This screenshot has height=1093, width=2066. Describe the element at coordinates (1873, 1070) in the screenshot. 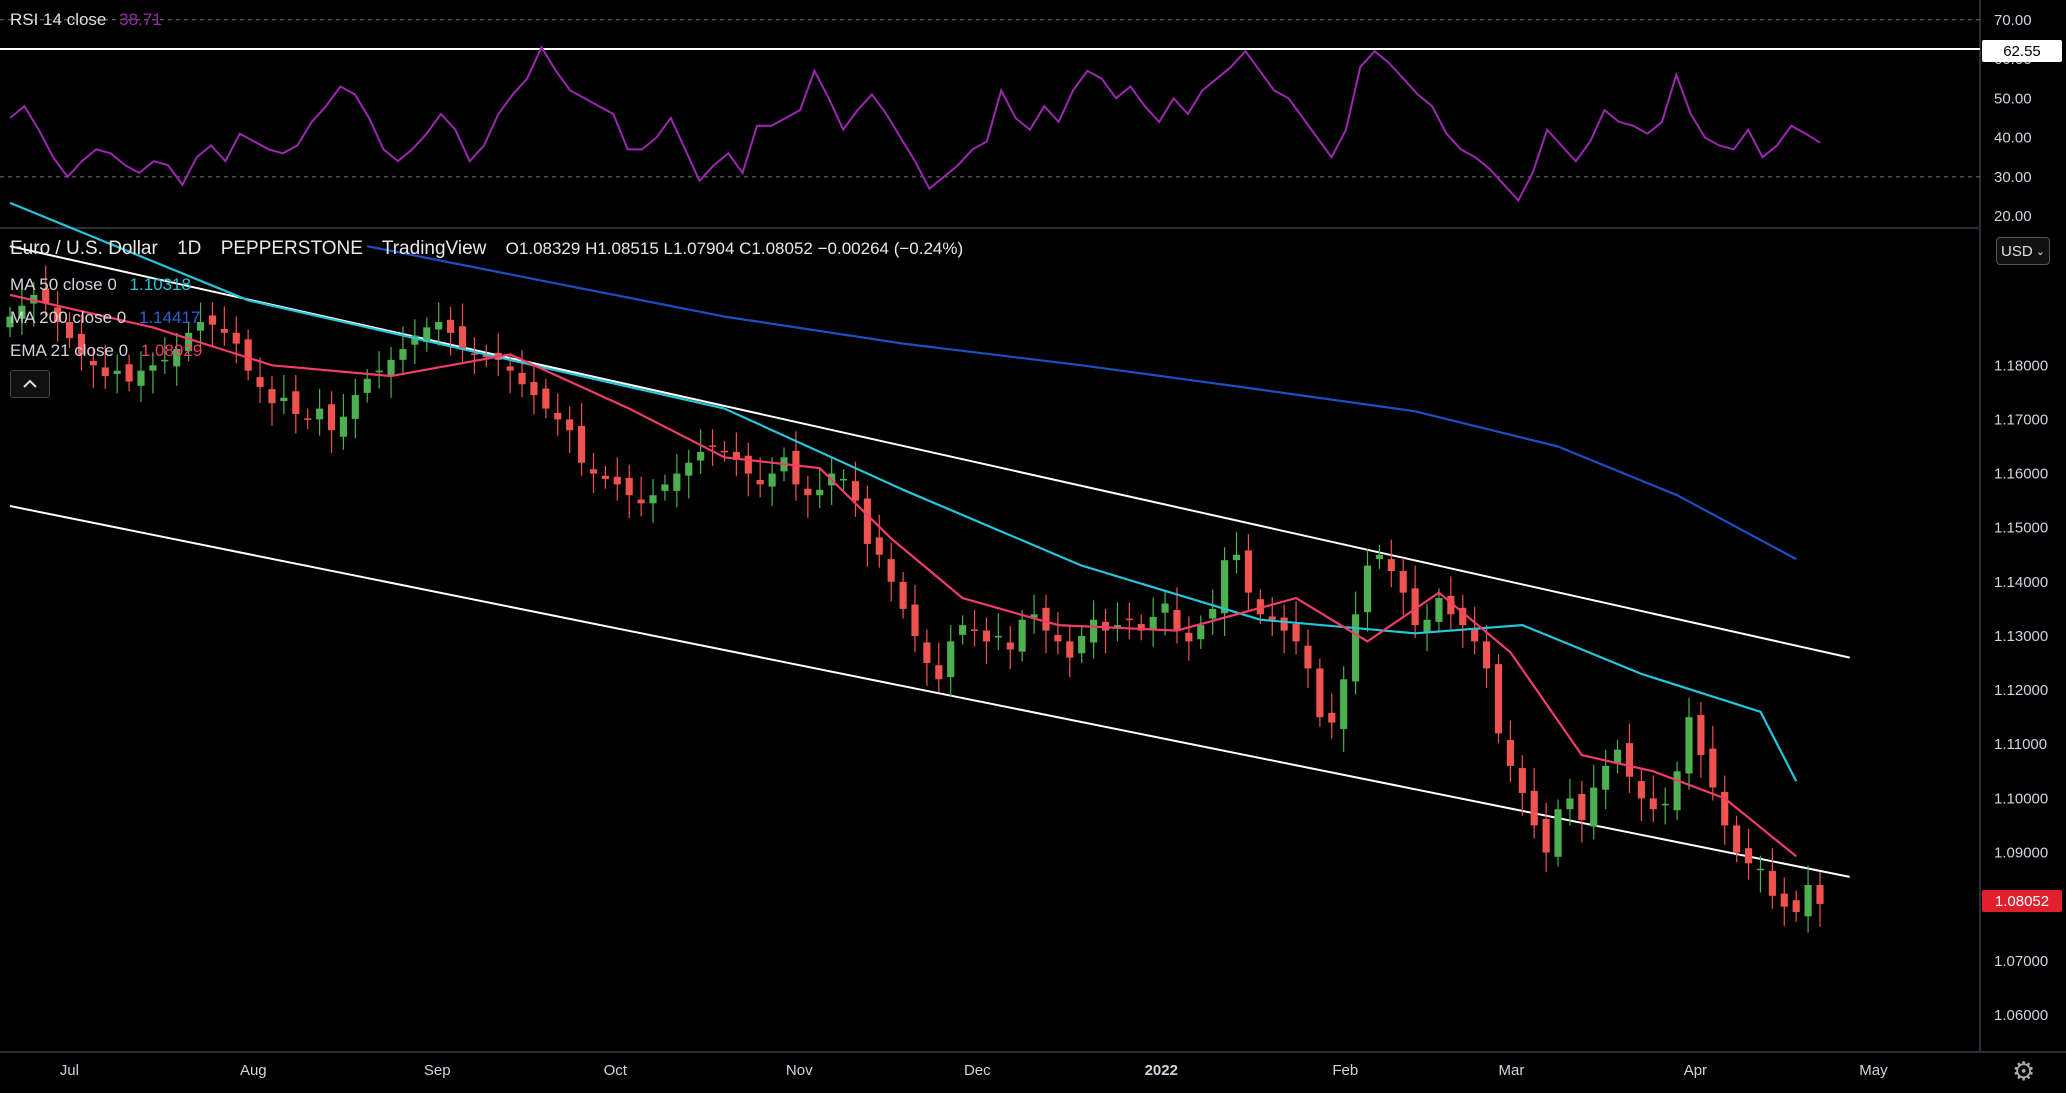

I see `time-tick-label: May` at that location.